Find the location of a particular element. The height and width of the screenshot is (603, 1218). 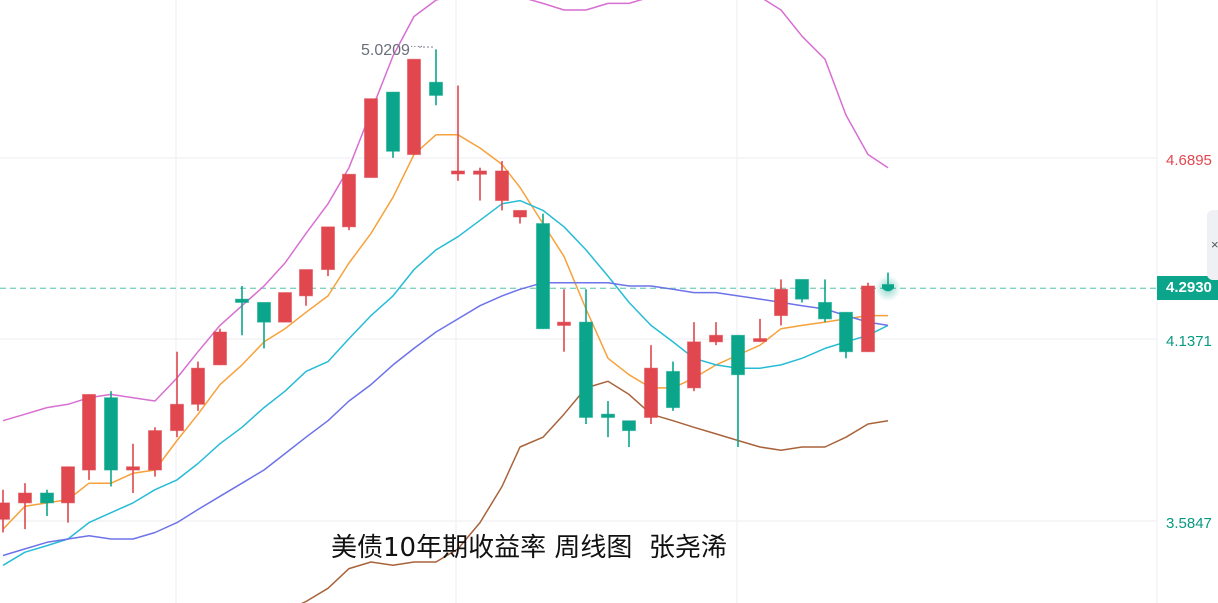

close-icon: × is located at coordinates (1214, 244).